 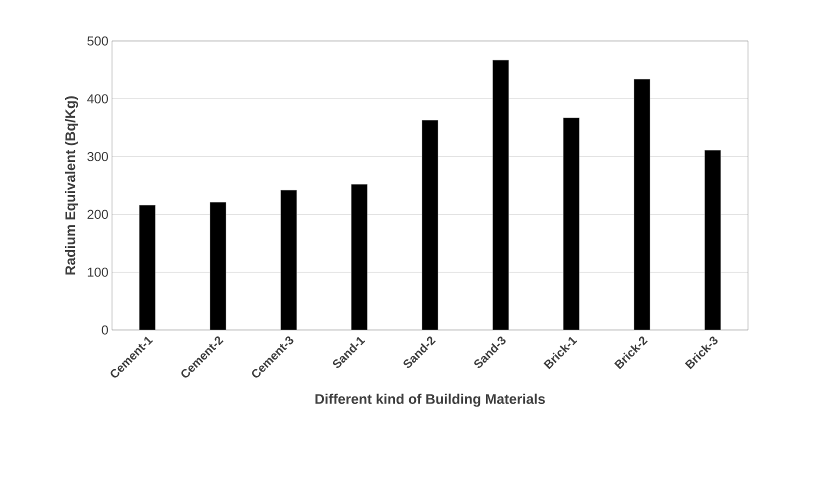 I want to click on y-tick-label: 300, so click(x=97, y=157).